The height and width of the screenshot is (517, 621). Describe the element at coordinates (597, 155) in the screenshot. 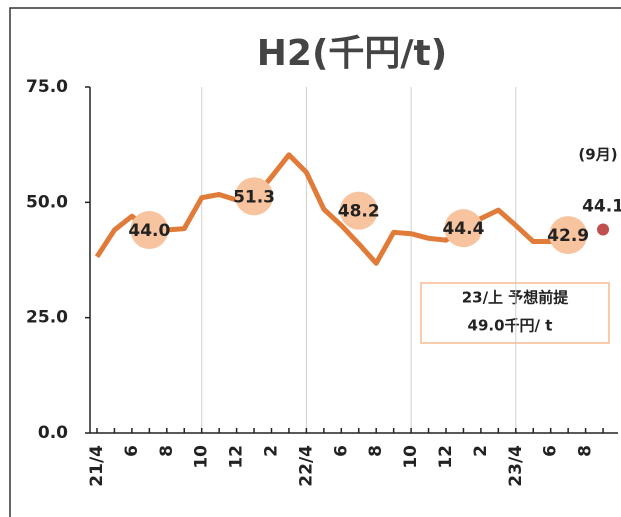

I see `annotation: (9月)` at that location.